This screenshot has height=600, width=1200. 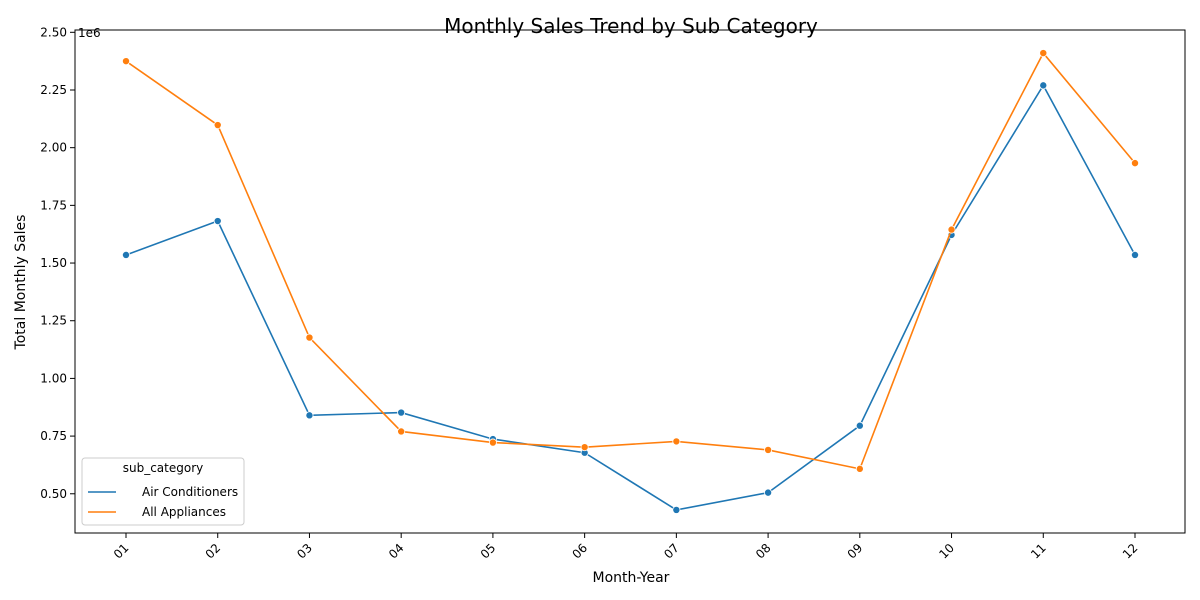 I want to click on y-axis-label: Total Monthly Sales, so click(x=21, y=283).